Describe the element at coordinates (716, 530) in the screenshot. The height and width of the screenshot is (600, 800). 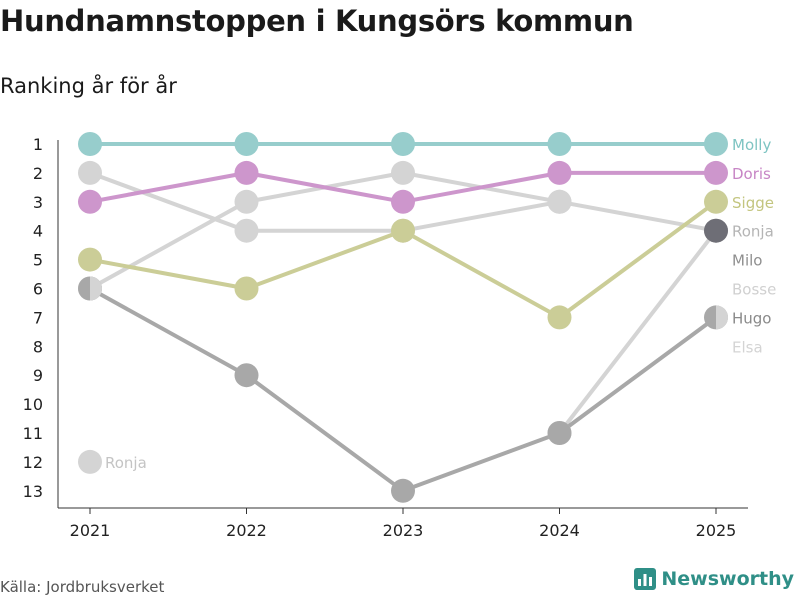
I see `x-tick-label: 2025` at that location.